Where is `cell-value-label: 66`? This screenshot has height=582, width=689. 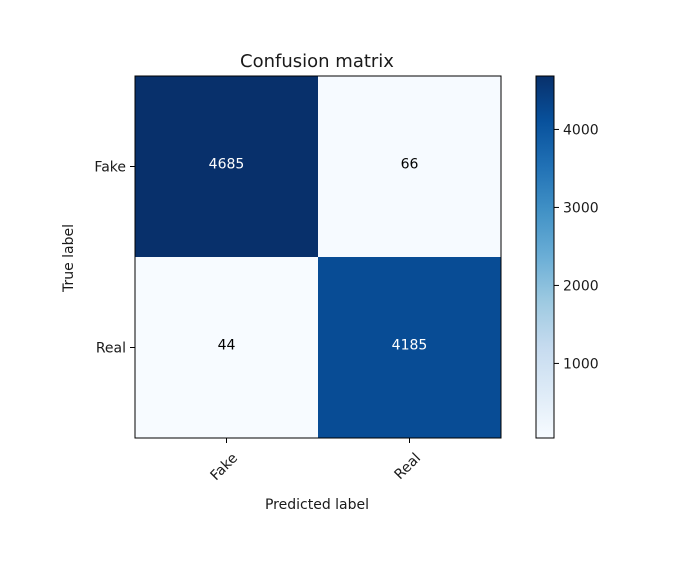 cell-value-label: 66 is located at coordinates (410, 165).